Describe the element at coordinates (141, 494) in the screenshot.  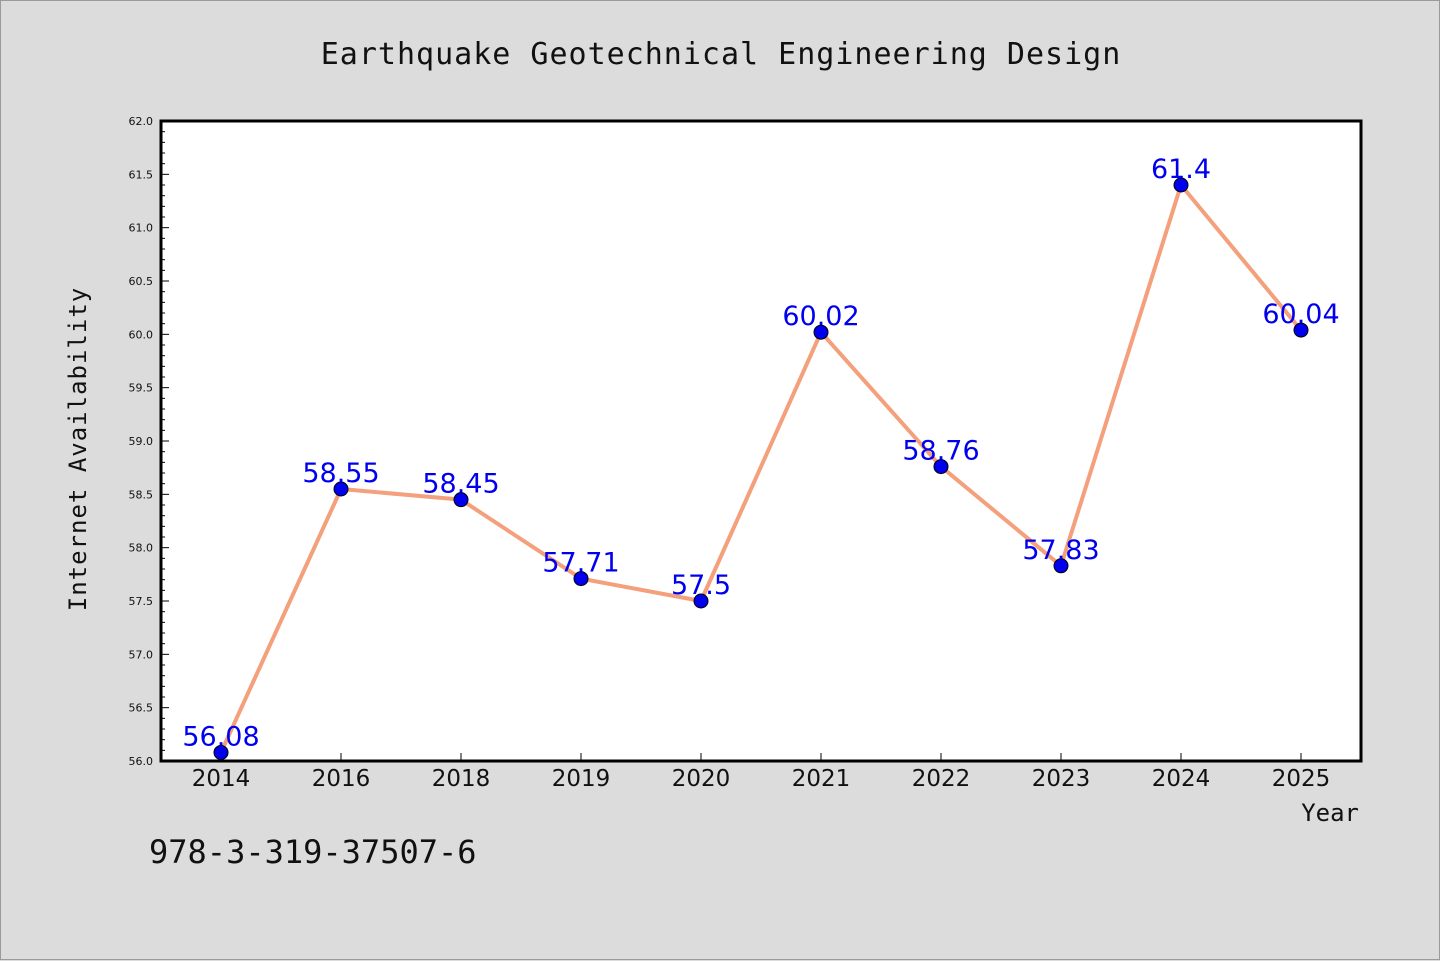
I see `y-tick-label: 58.5` at that location.